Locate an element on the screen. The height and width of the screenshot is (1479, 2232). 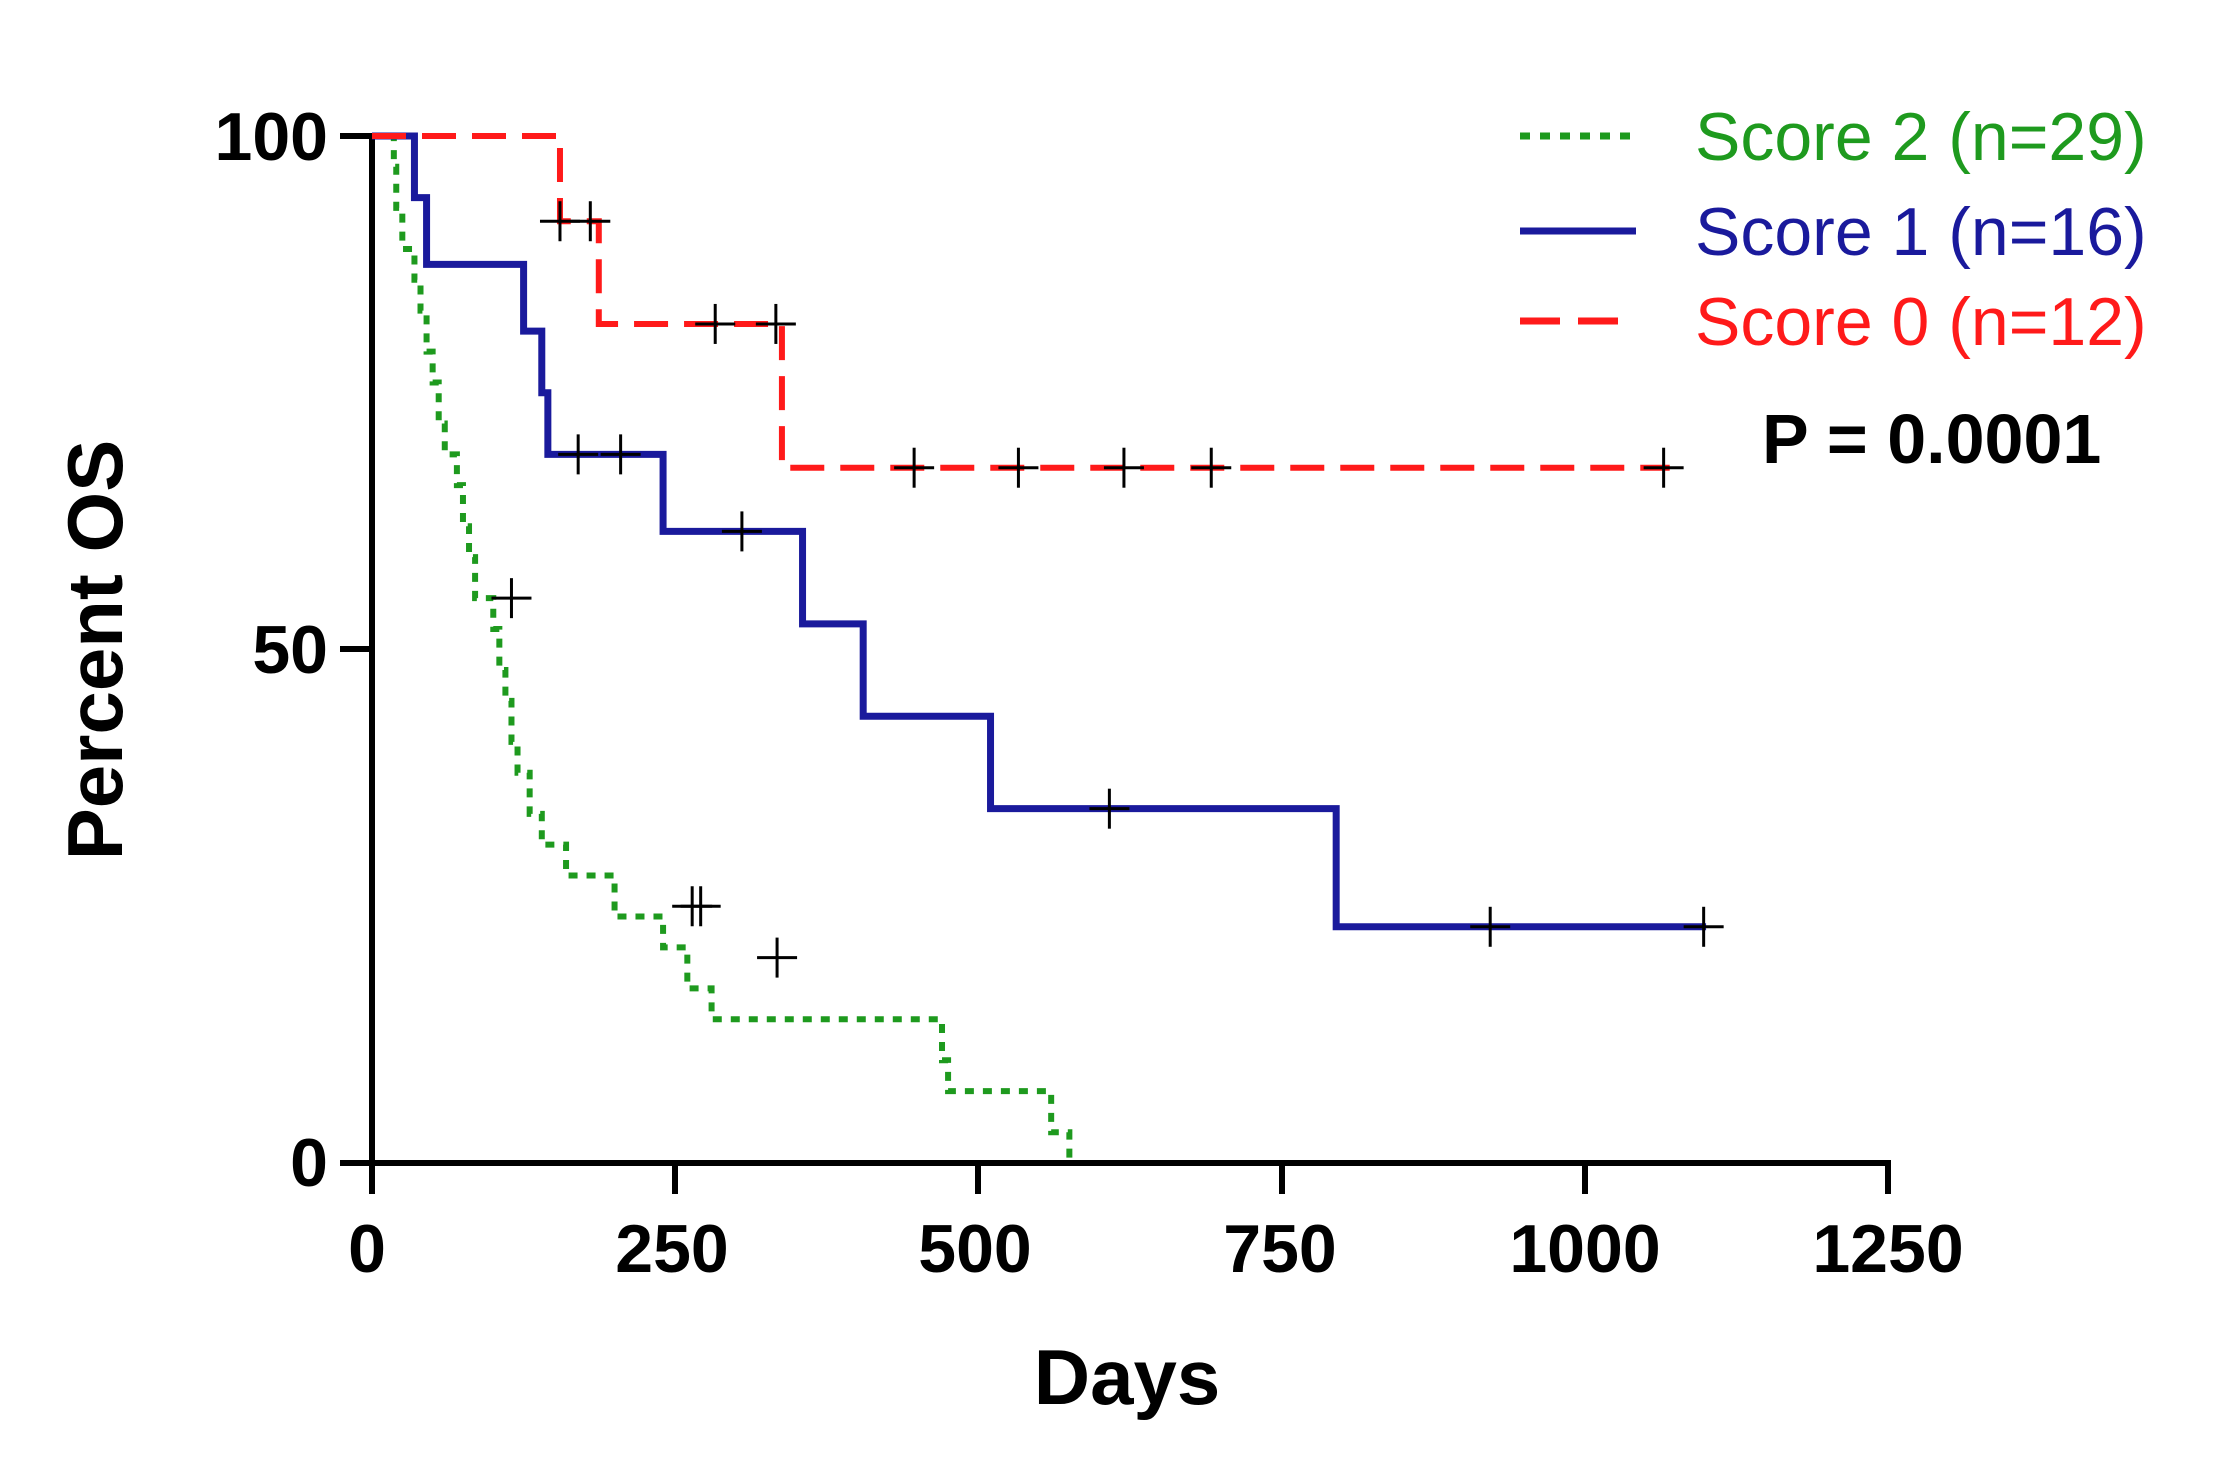
x-tick-label: 250 is located at coordinates (671, 1249).